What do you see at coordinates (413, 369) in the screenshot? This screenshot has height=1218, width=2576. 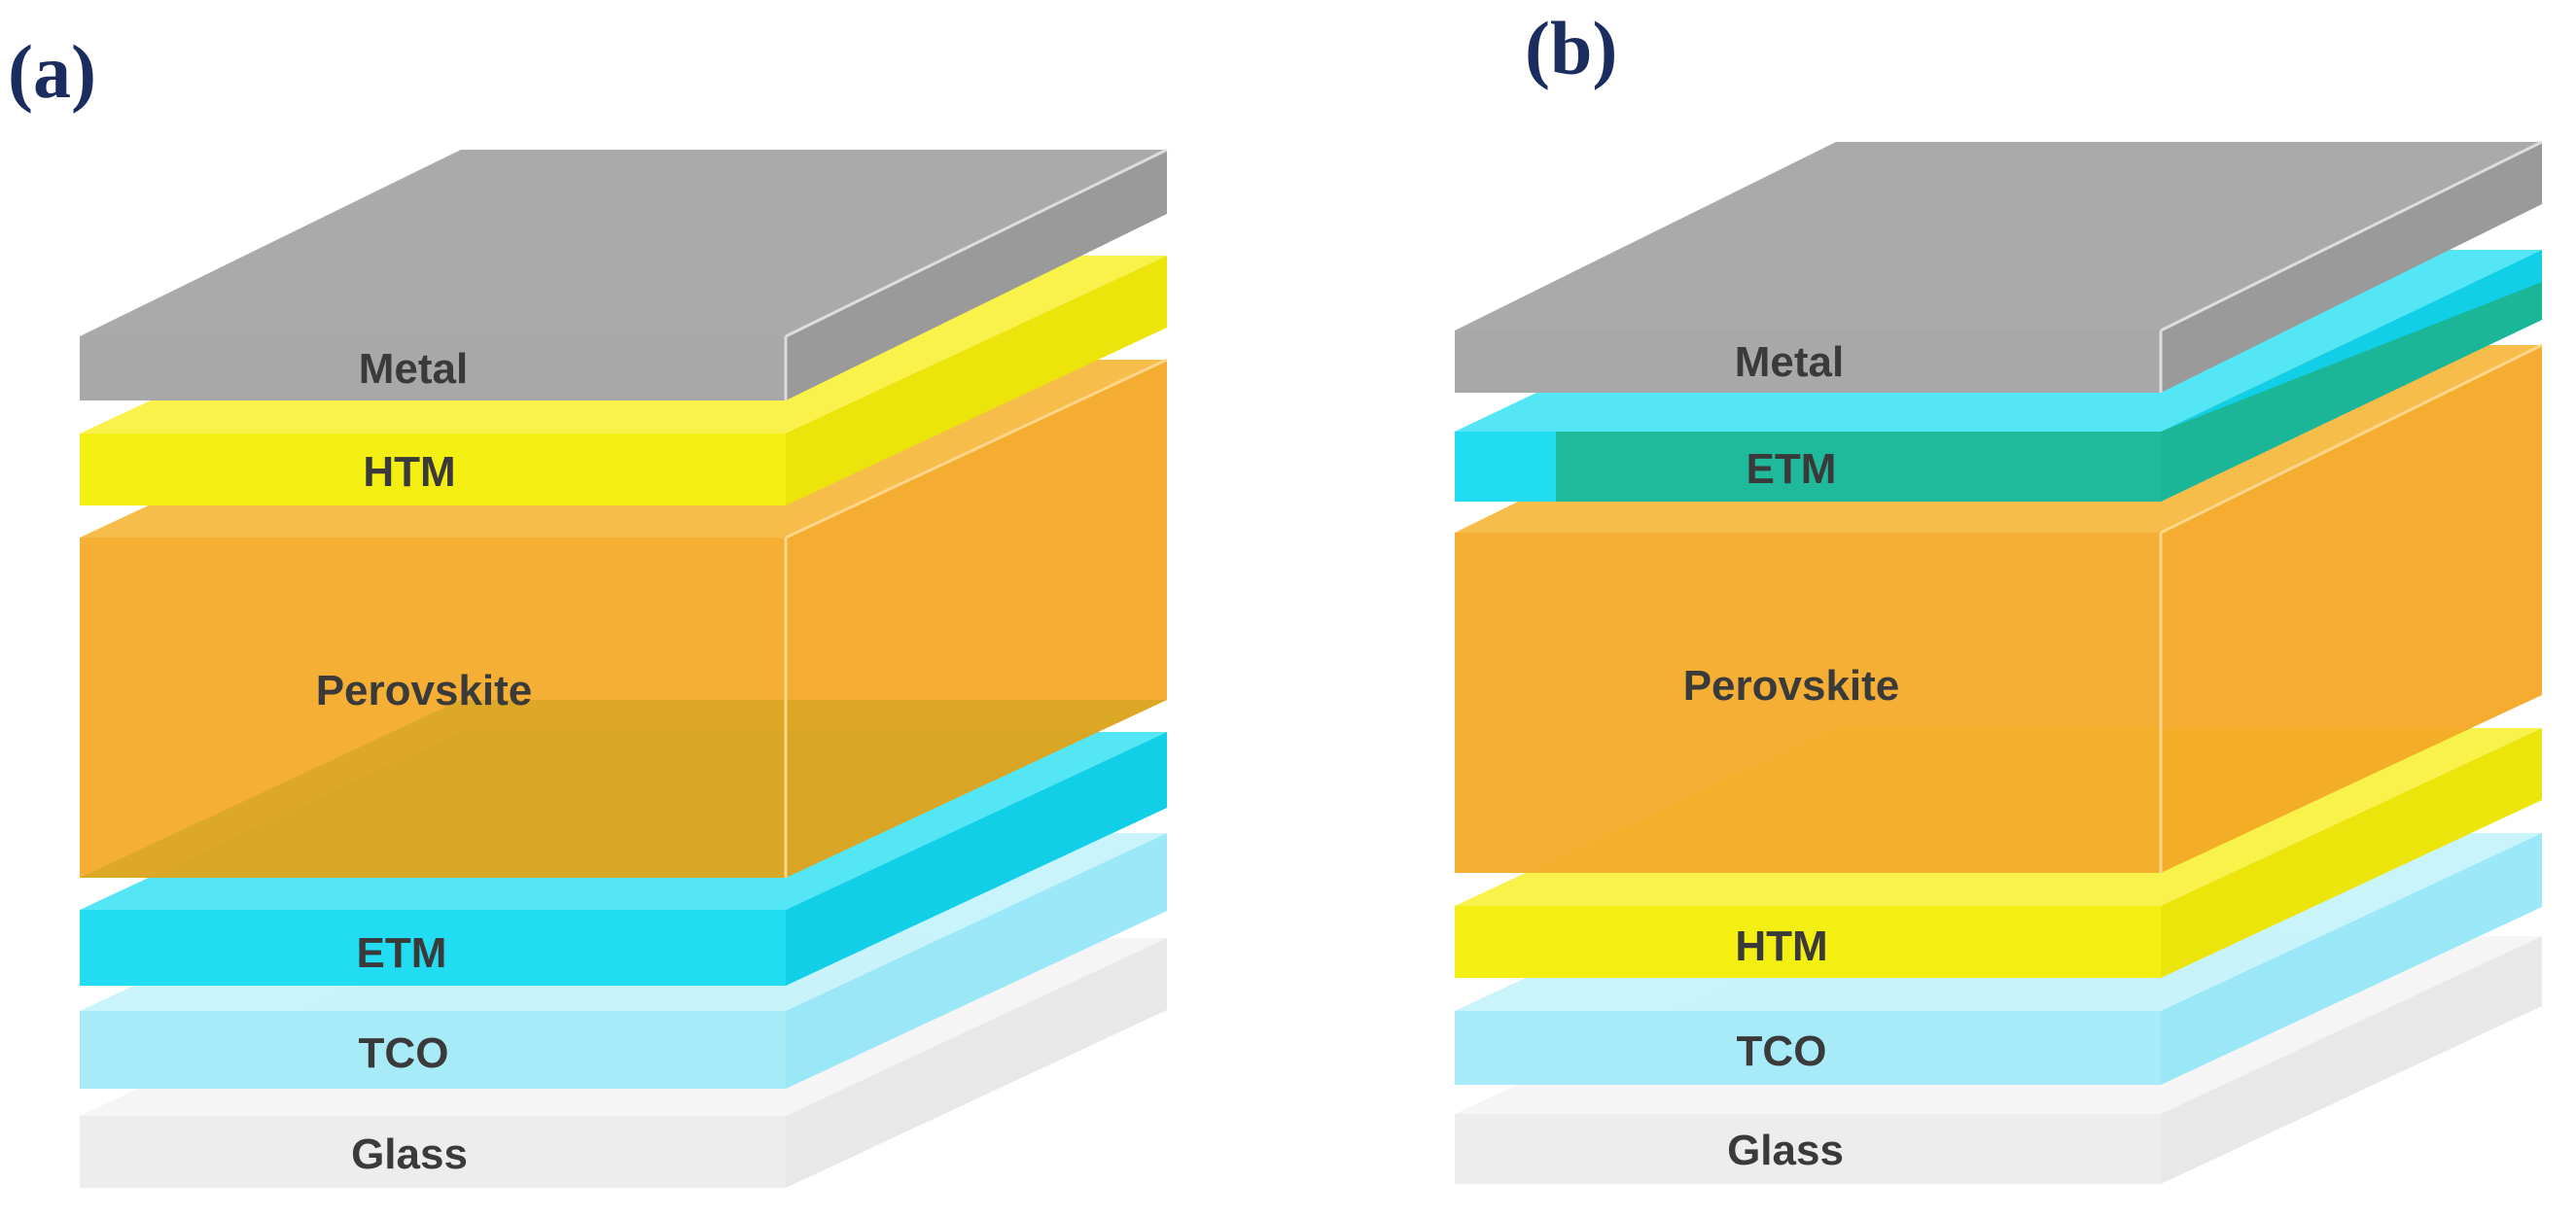 I see `layer-label-metal-a: Metal` at bounding box center [413, 369].